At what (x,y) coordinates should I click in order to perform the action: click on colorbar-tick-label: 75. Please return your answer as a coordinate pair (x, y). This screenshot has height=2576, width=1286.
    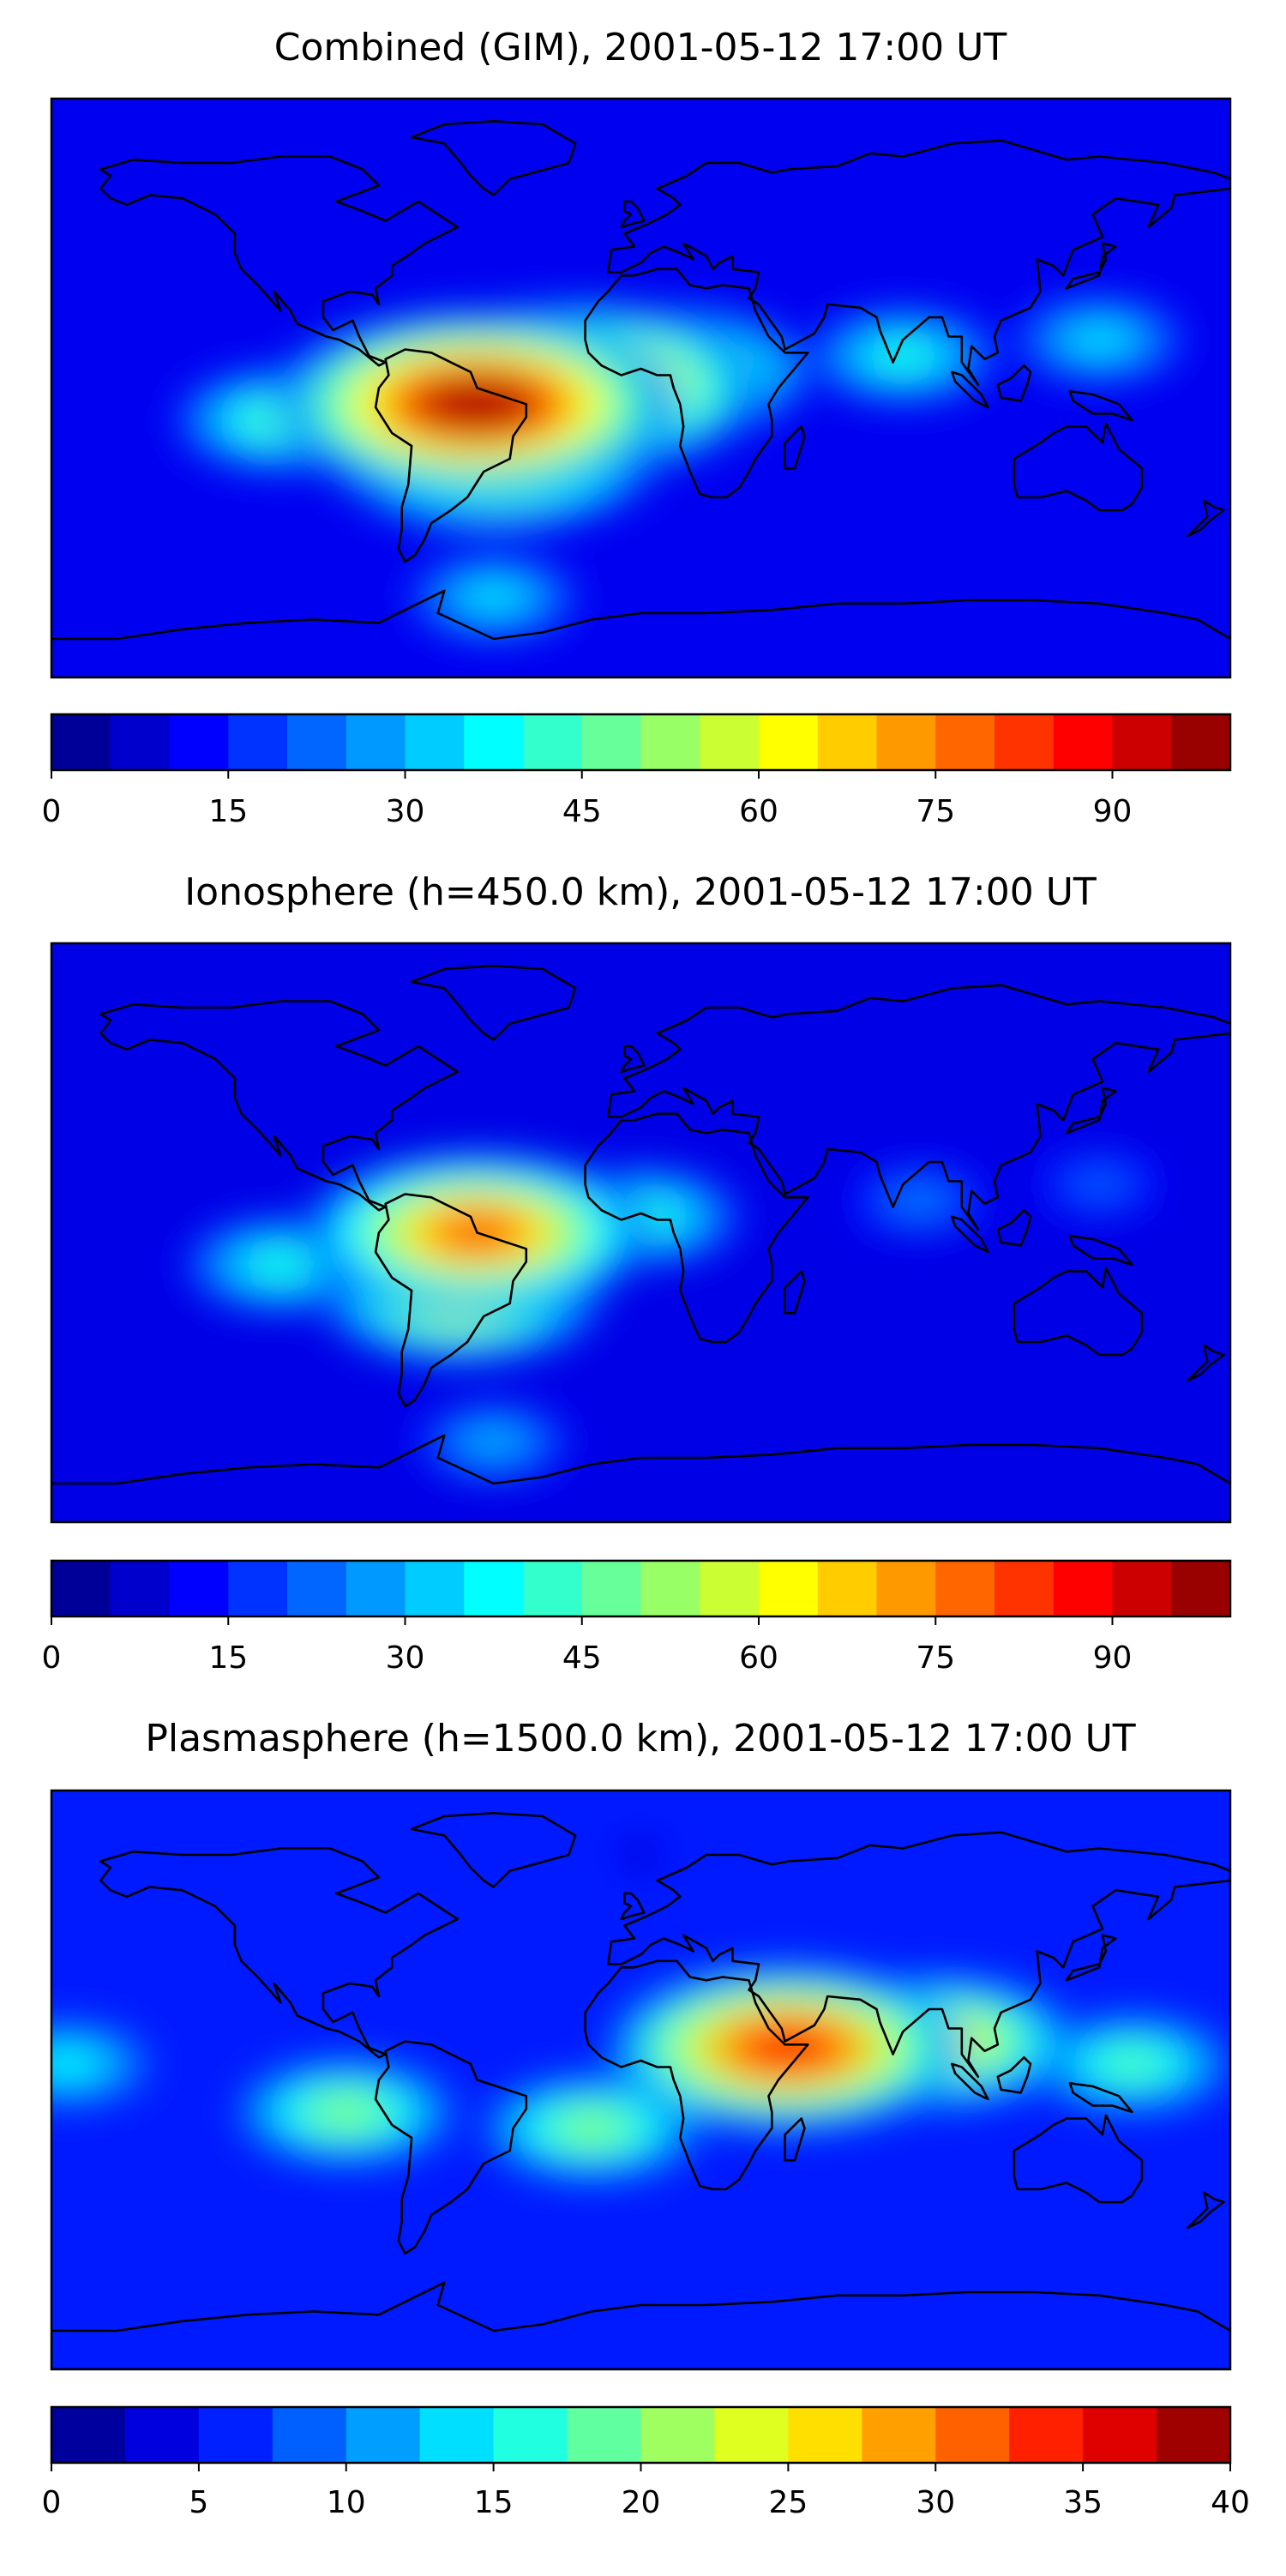
    Looking at the image, I should click on (935, 1658).